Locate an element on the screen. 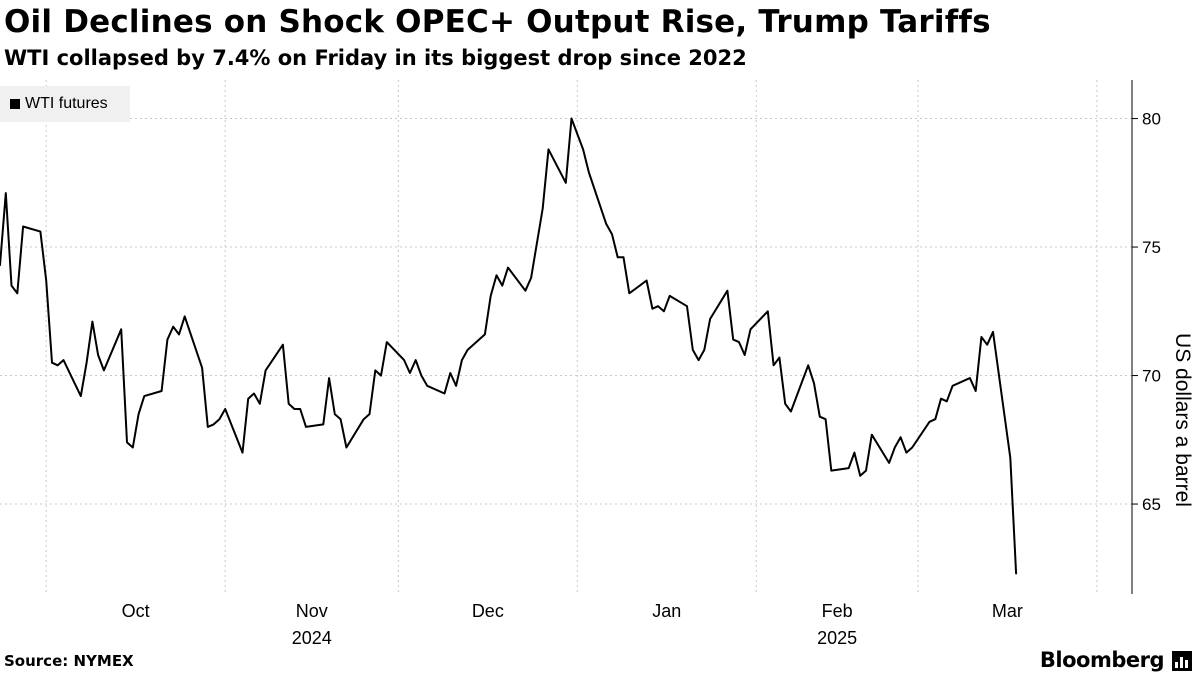 Image resolution: width=1200 pixels, height=675 pixels. bloomberg-logo: Bloomberg is located at coordinates (1102, 660).